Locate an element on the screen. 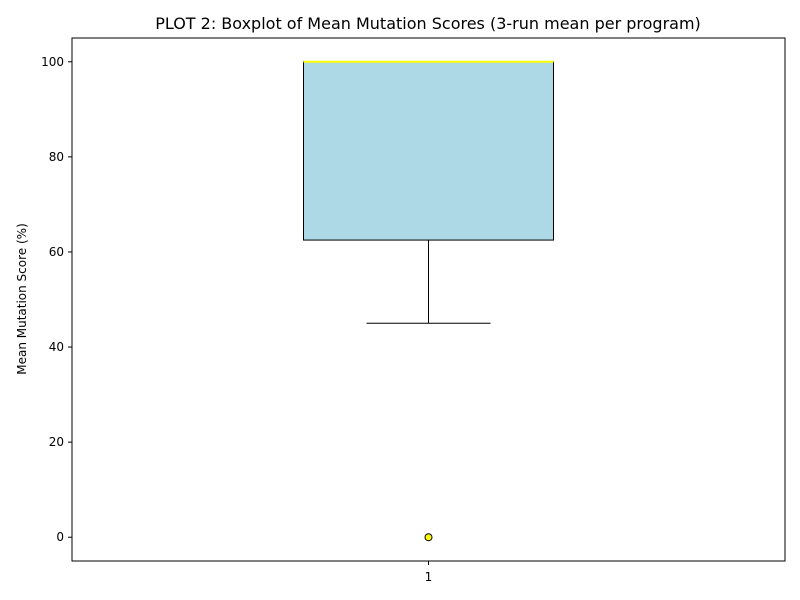 This screenshot has height=600, width=800. y-tick-label: 100 is located at coordinates (52, 62).